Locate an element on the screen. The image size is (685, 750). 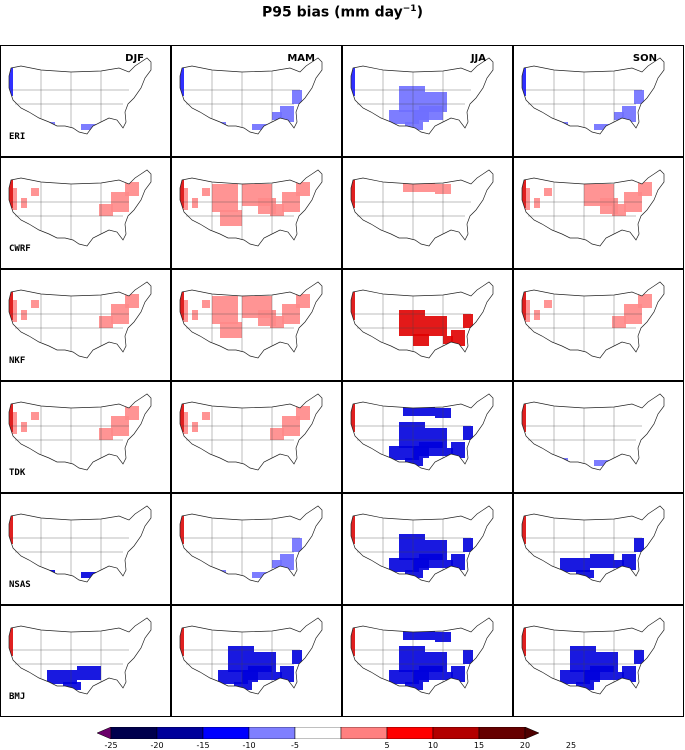
map-panel-nsas-jja is located at coordinates (427, 549).